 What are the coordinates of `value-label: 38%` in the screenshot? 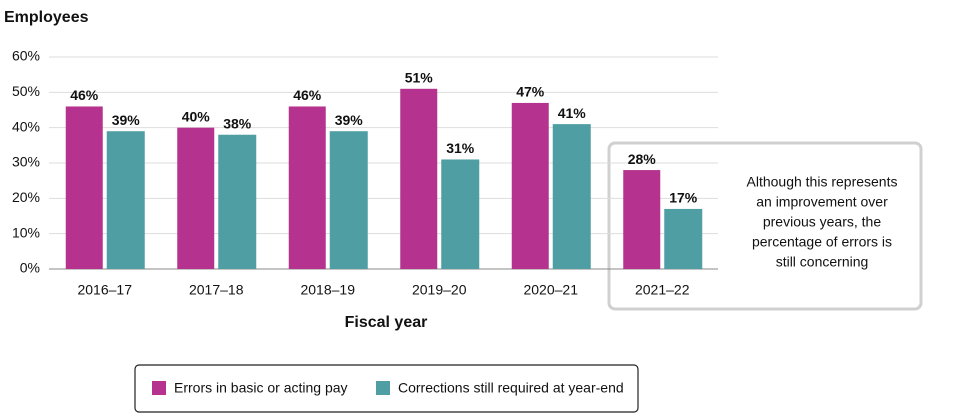 It's located at (237, 123).